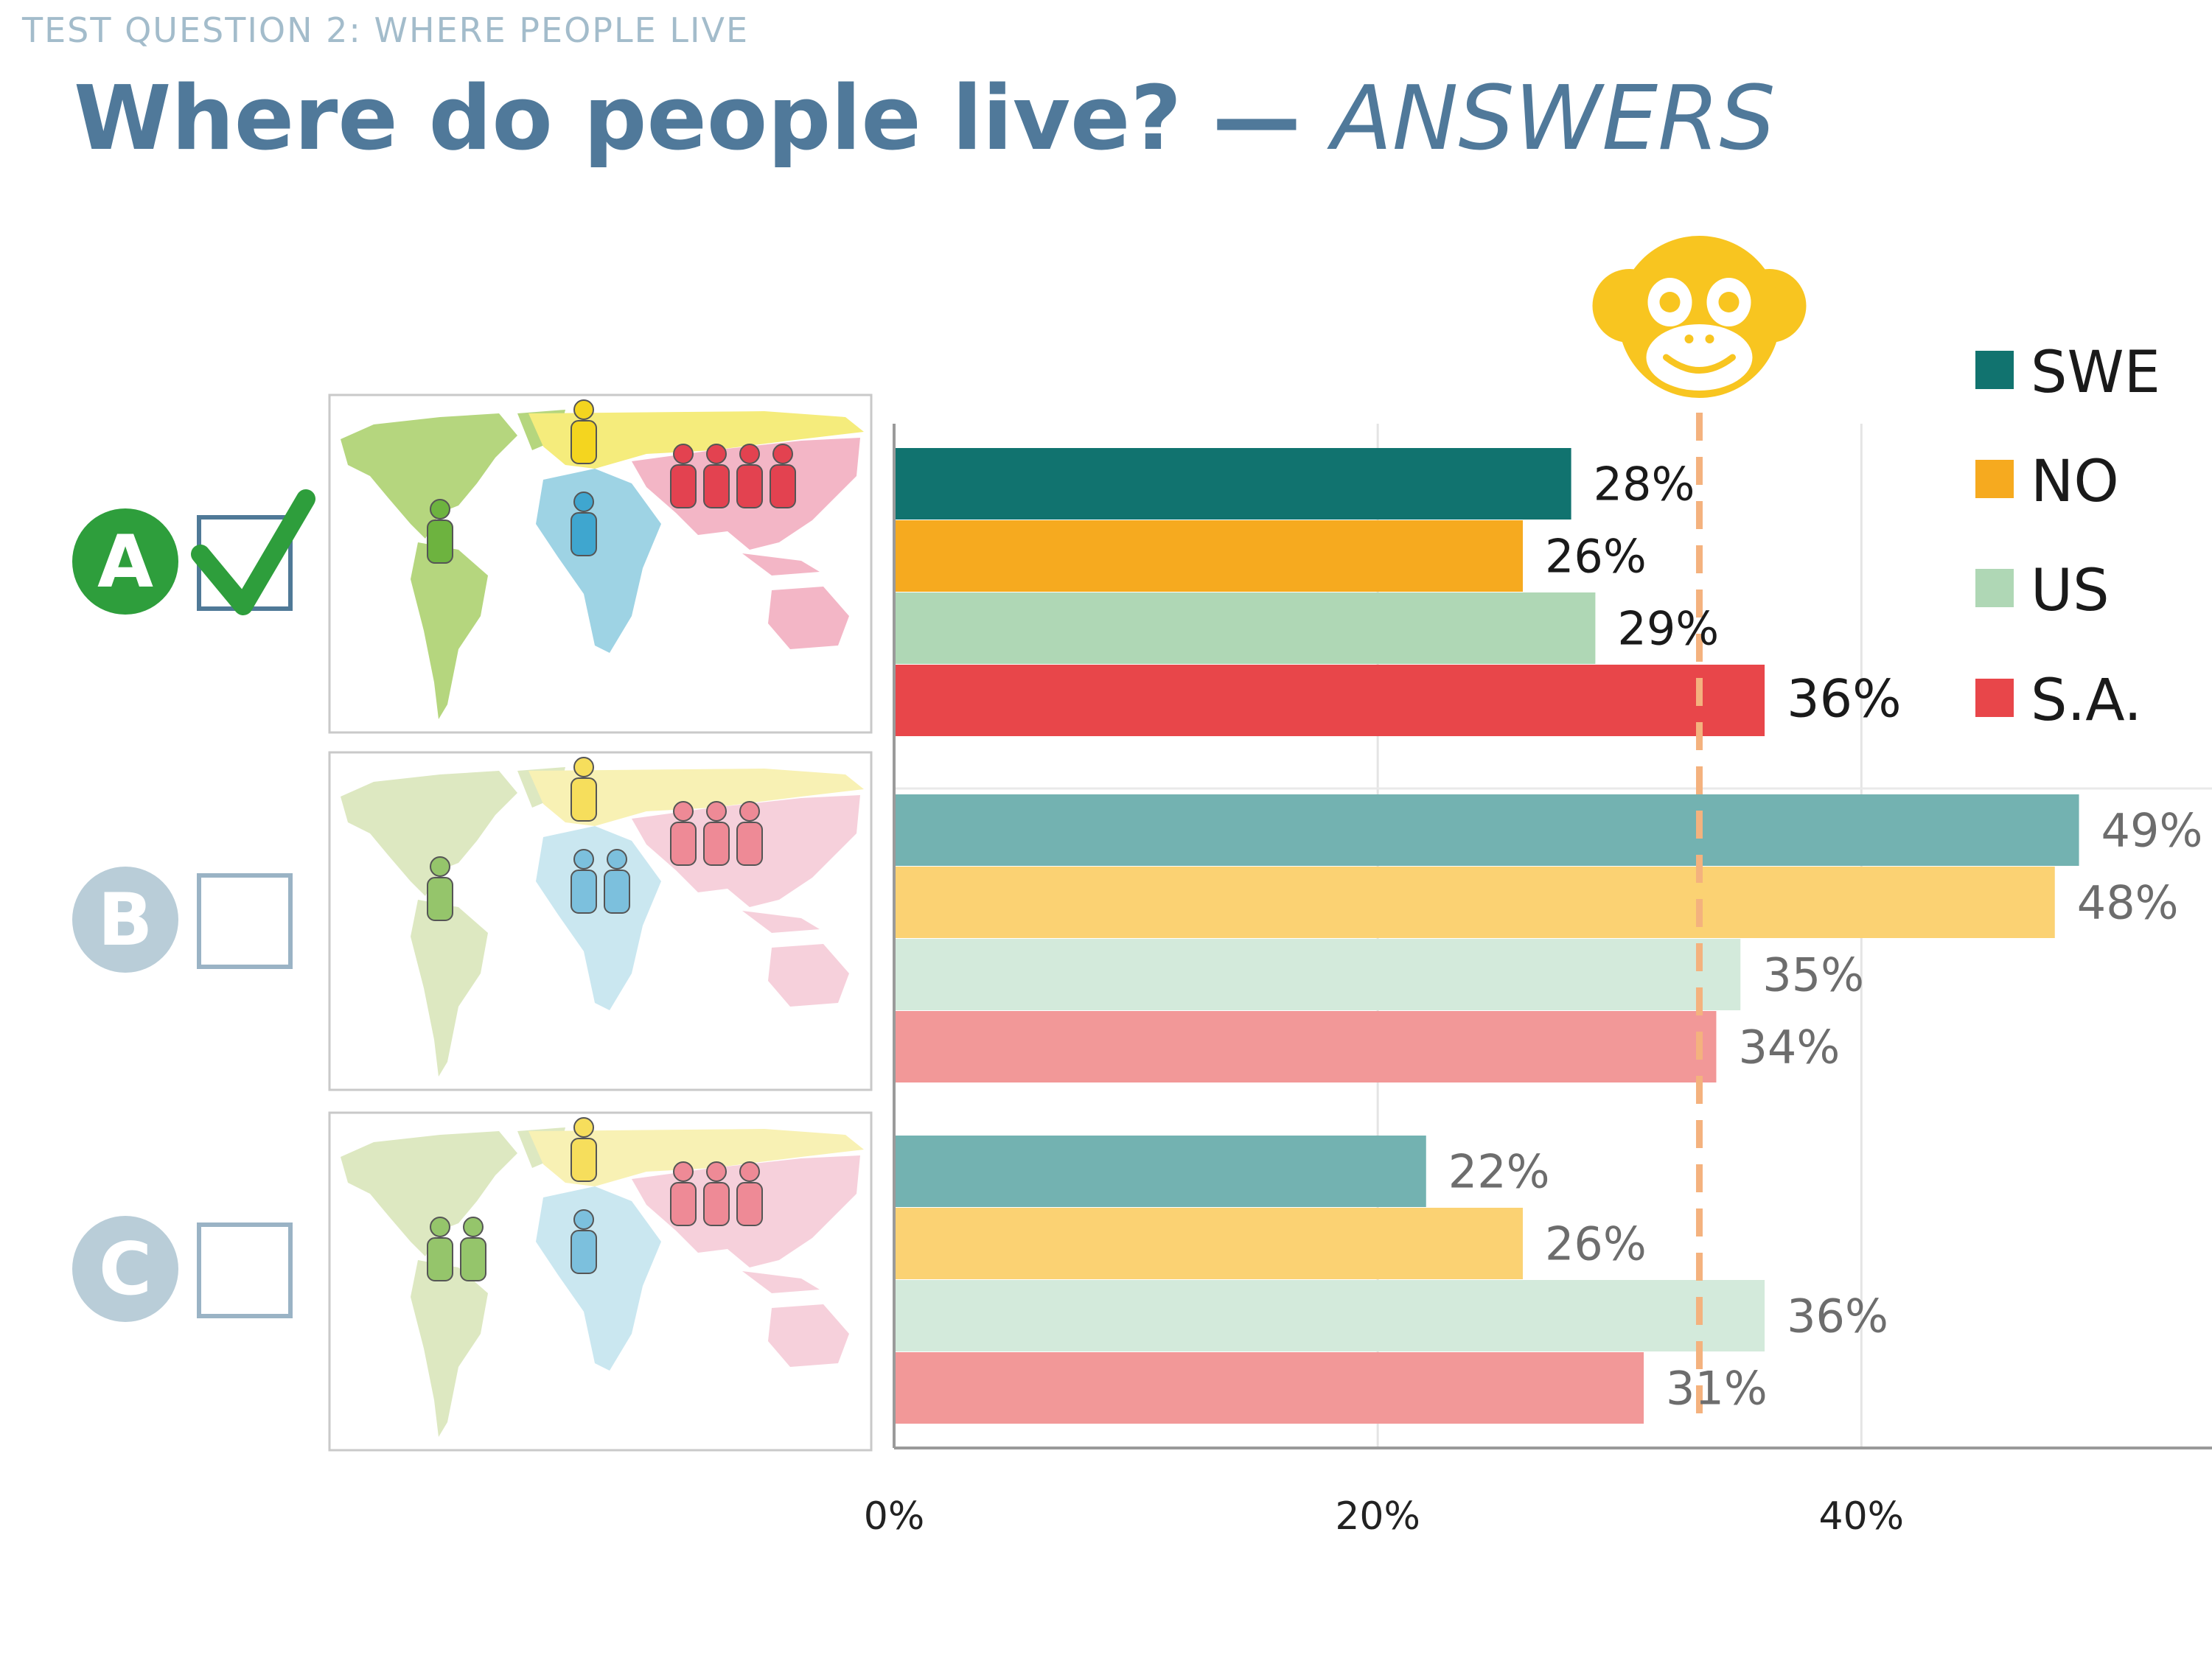  Describe the element at coordinates (253, 552) in the screenshot. I see `check-icon` at that location.